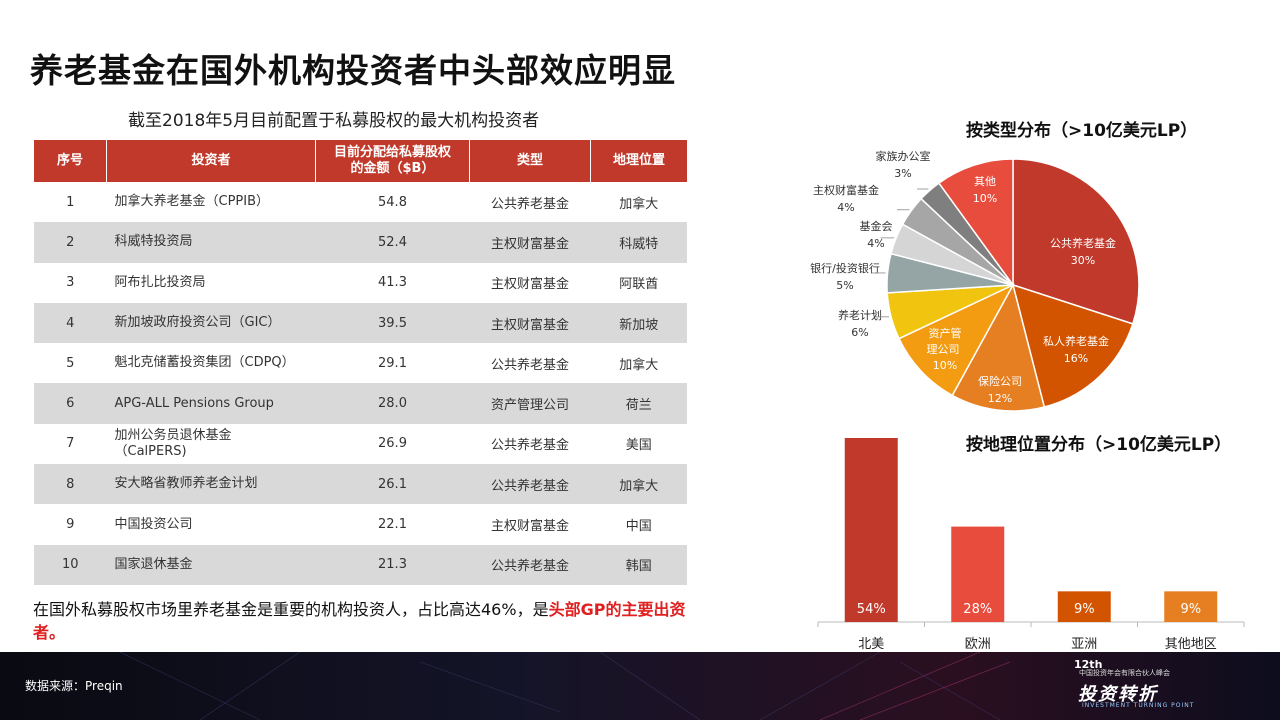 This screenshot has height=720, width=1280. What do you see at coordinates (1191, 644) in the screenshot?
I see `bar-category-label: 其他地区` at bounding box center [1191, 644].